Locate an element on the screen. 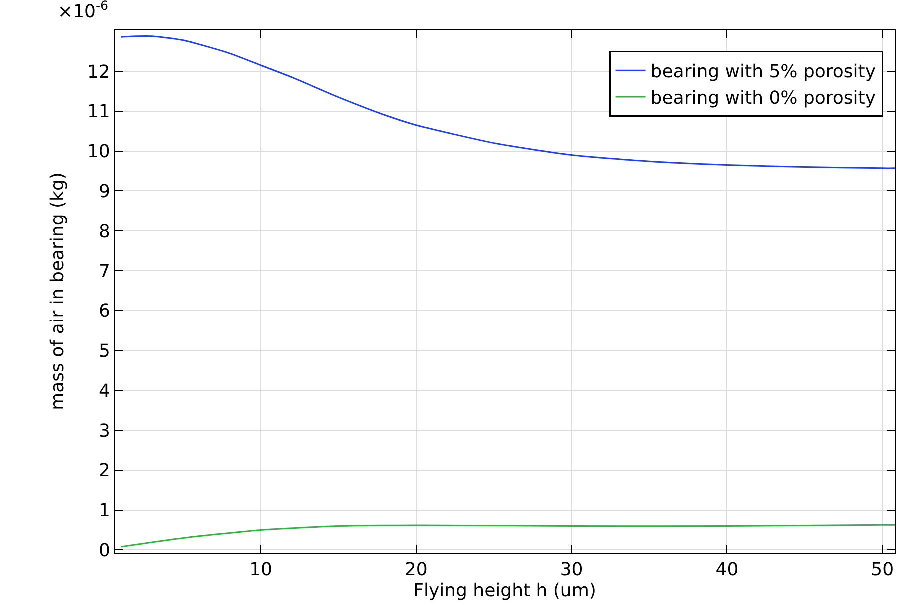  legend-label: bearing with 5% porosity is located at coordinates (763, 72).